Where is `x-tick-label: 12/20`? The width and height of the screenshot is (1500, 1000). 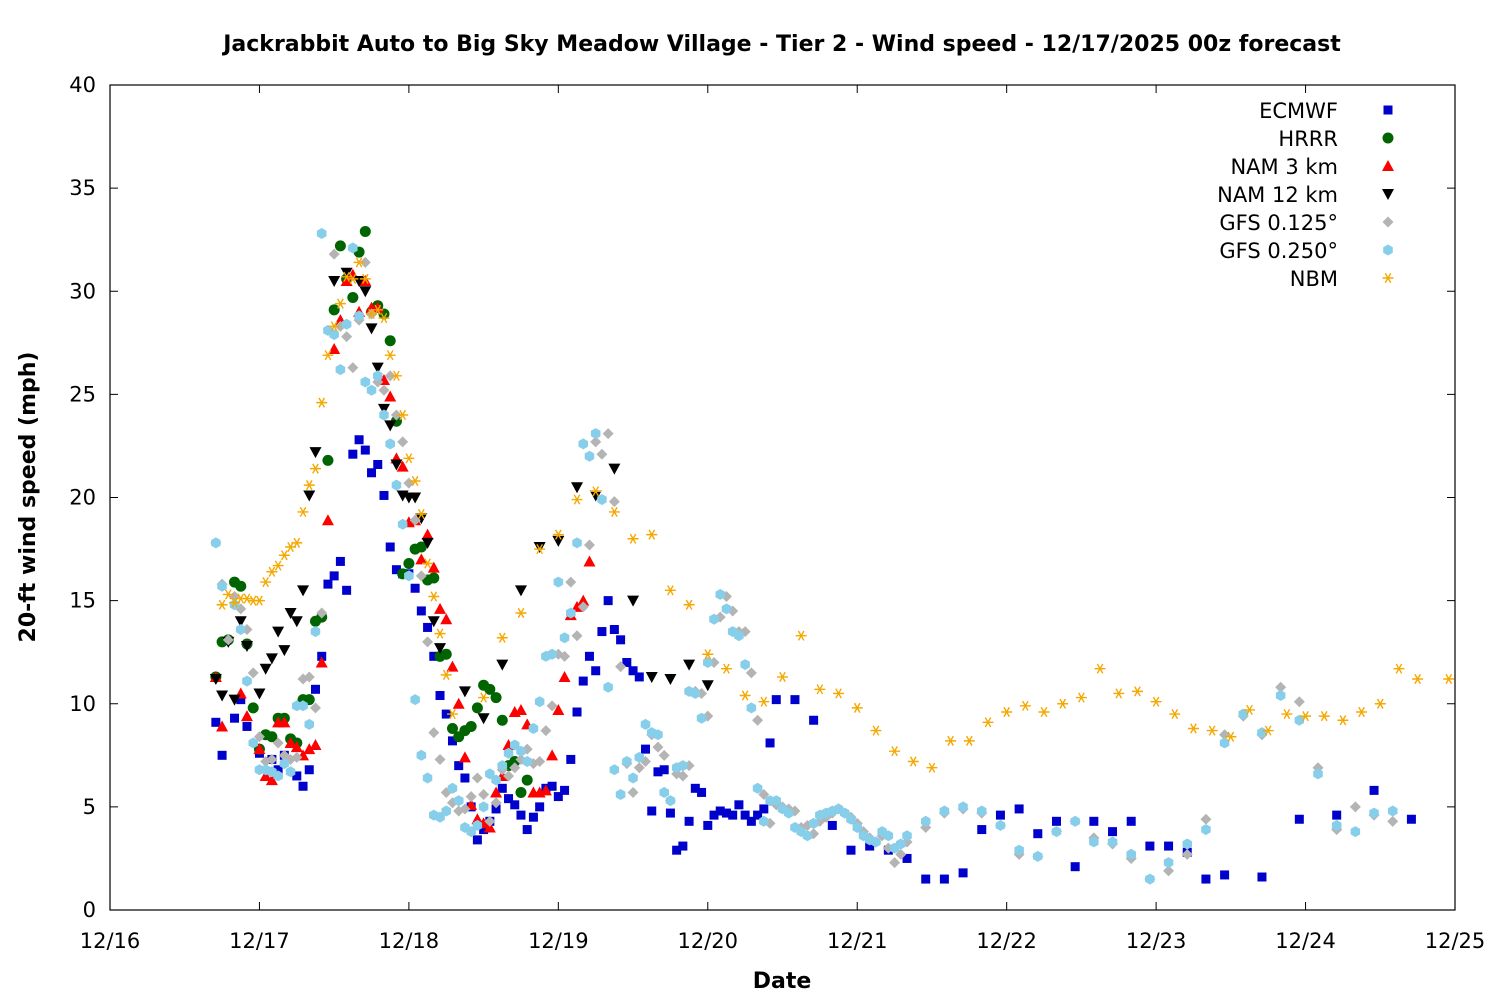
x-tick-label: 12/20 is located at coordinates (708, 941).